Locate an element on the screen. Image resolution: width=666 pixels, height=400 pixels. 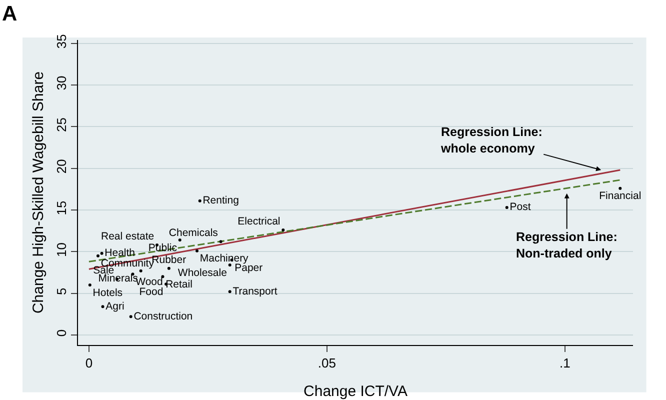
x-tick-label: .05 is located at coordinates (327, 363).